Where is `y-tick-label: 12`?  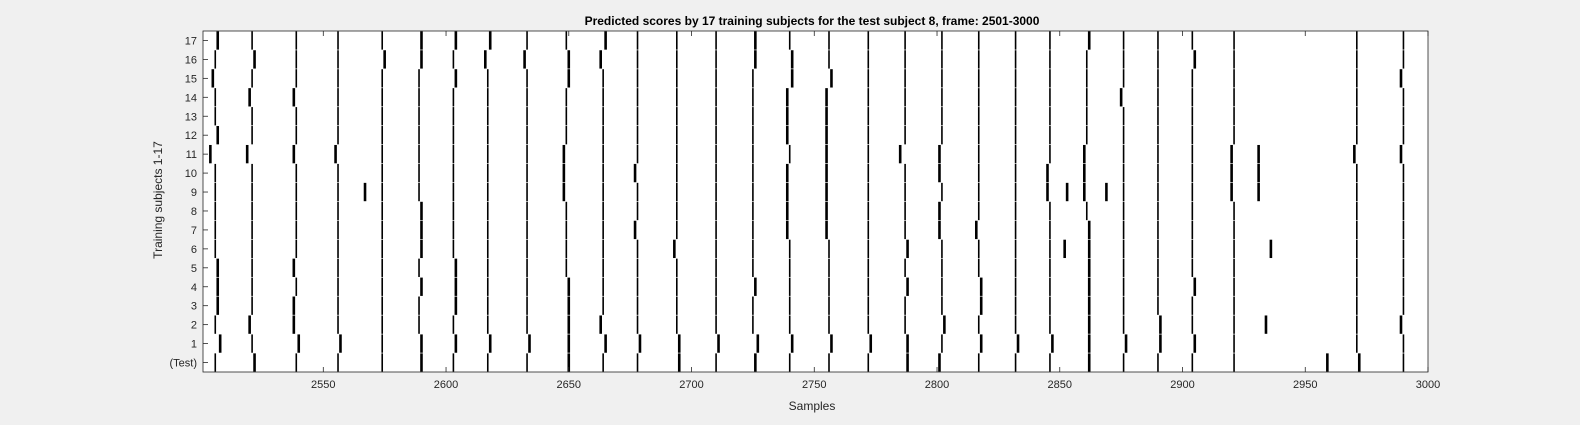
y-tick-label: 12 is located at coordinates (191, 136).